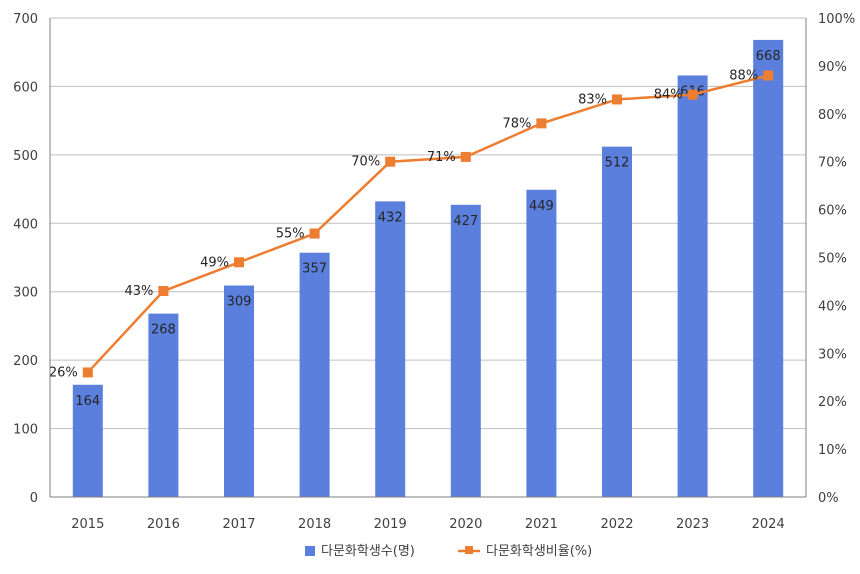 This screenshot has width=860, height=574. Describe the element at coordinates (25, 430) in the screenshot. I see `y-tick-label: 100` at that location.